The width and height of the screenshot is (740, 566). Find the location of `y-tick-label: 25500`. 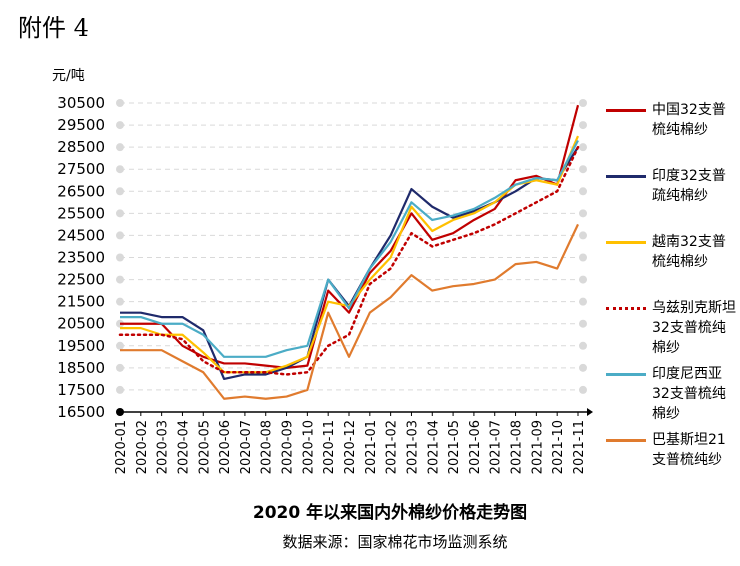

y-tick-label: 25500 is located at coordinates (81, 213).